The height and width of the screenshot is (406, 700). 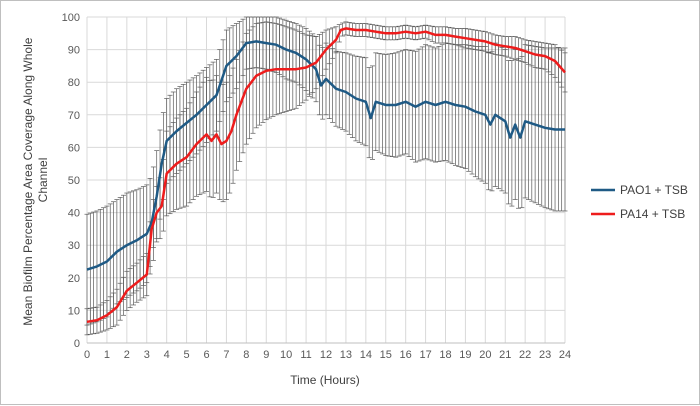 I want to click on y-axis-title-line-2: Channel, so click(x=43, y=180).